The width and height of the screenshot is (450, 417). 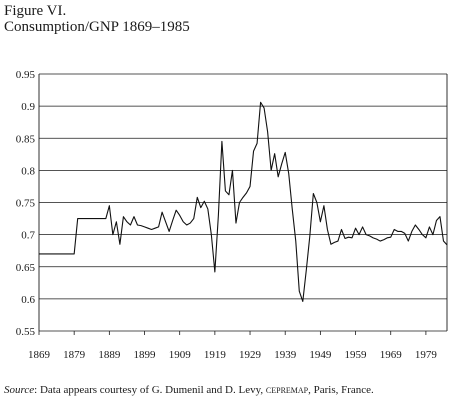 I want to click on x-tick-label: 1979, so click(x=426, y=355).